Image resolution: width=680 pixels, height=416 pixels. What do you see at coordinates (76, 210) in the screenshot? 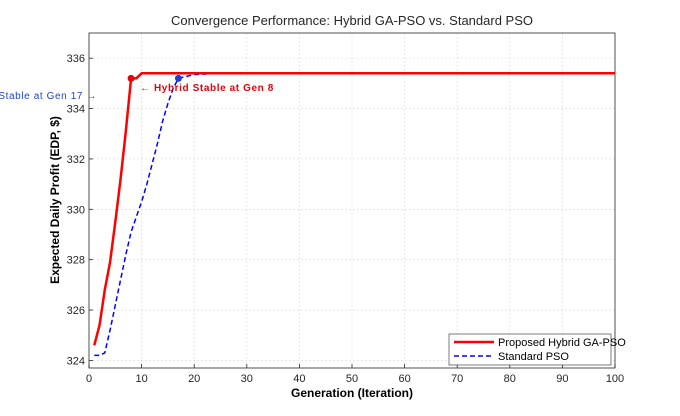
I see `y-tick-label: 330` at bounding box center [76, 210].